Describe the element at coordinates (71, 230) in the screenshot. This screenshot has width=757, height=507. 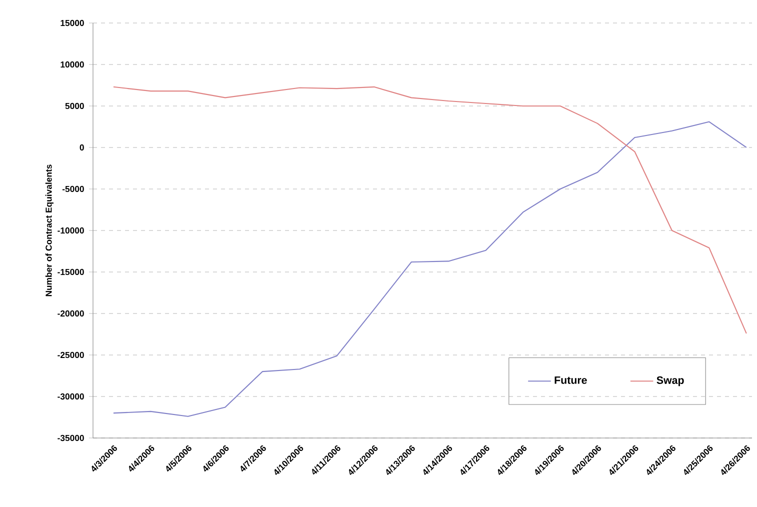
I see `y-tick-label: -10000` at that location.